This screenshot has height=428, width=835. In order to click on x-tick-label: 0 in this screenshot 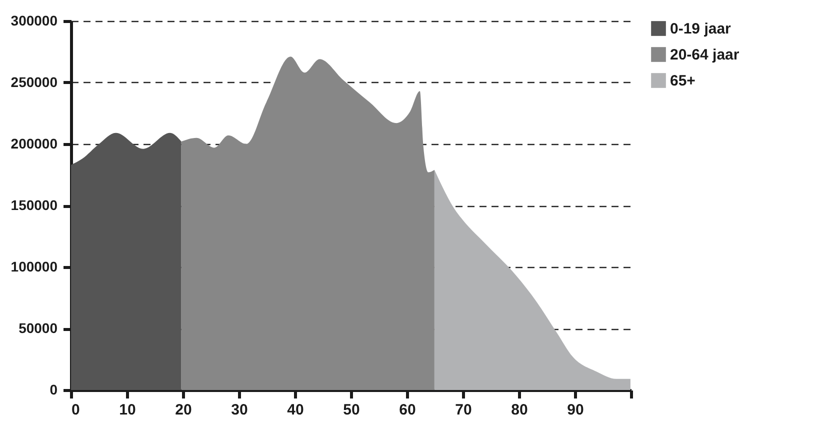, I will do `click(76, 410)`.